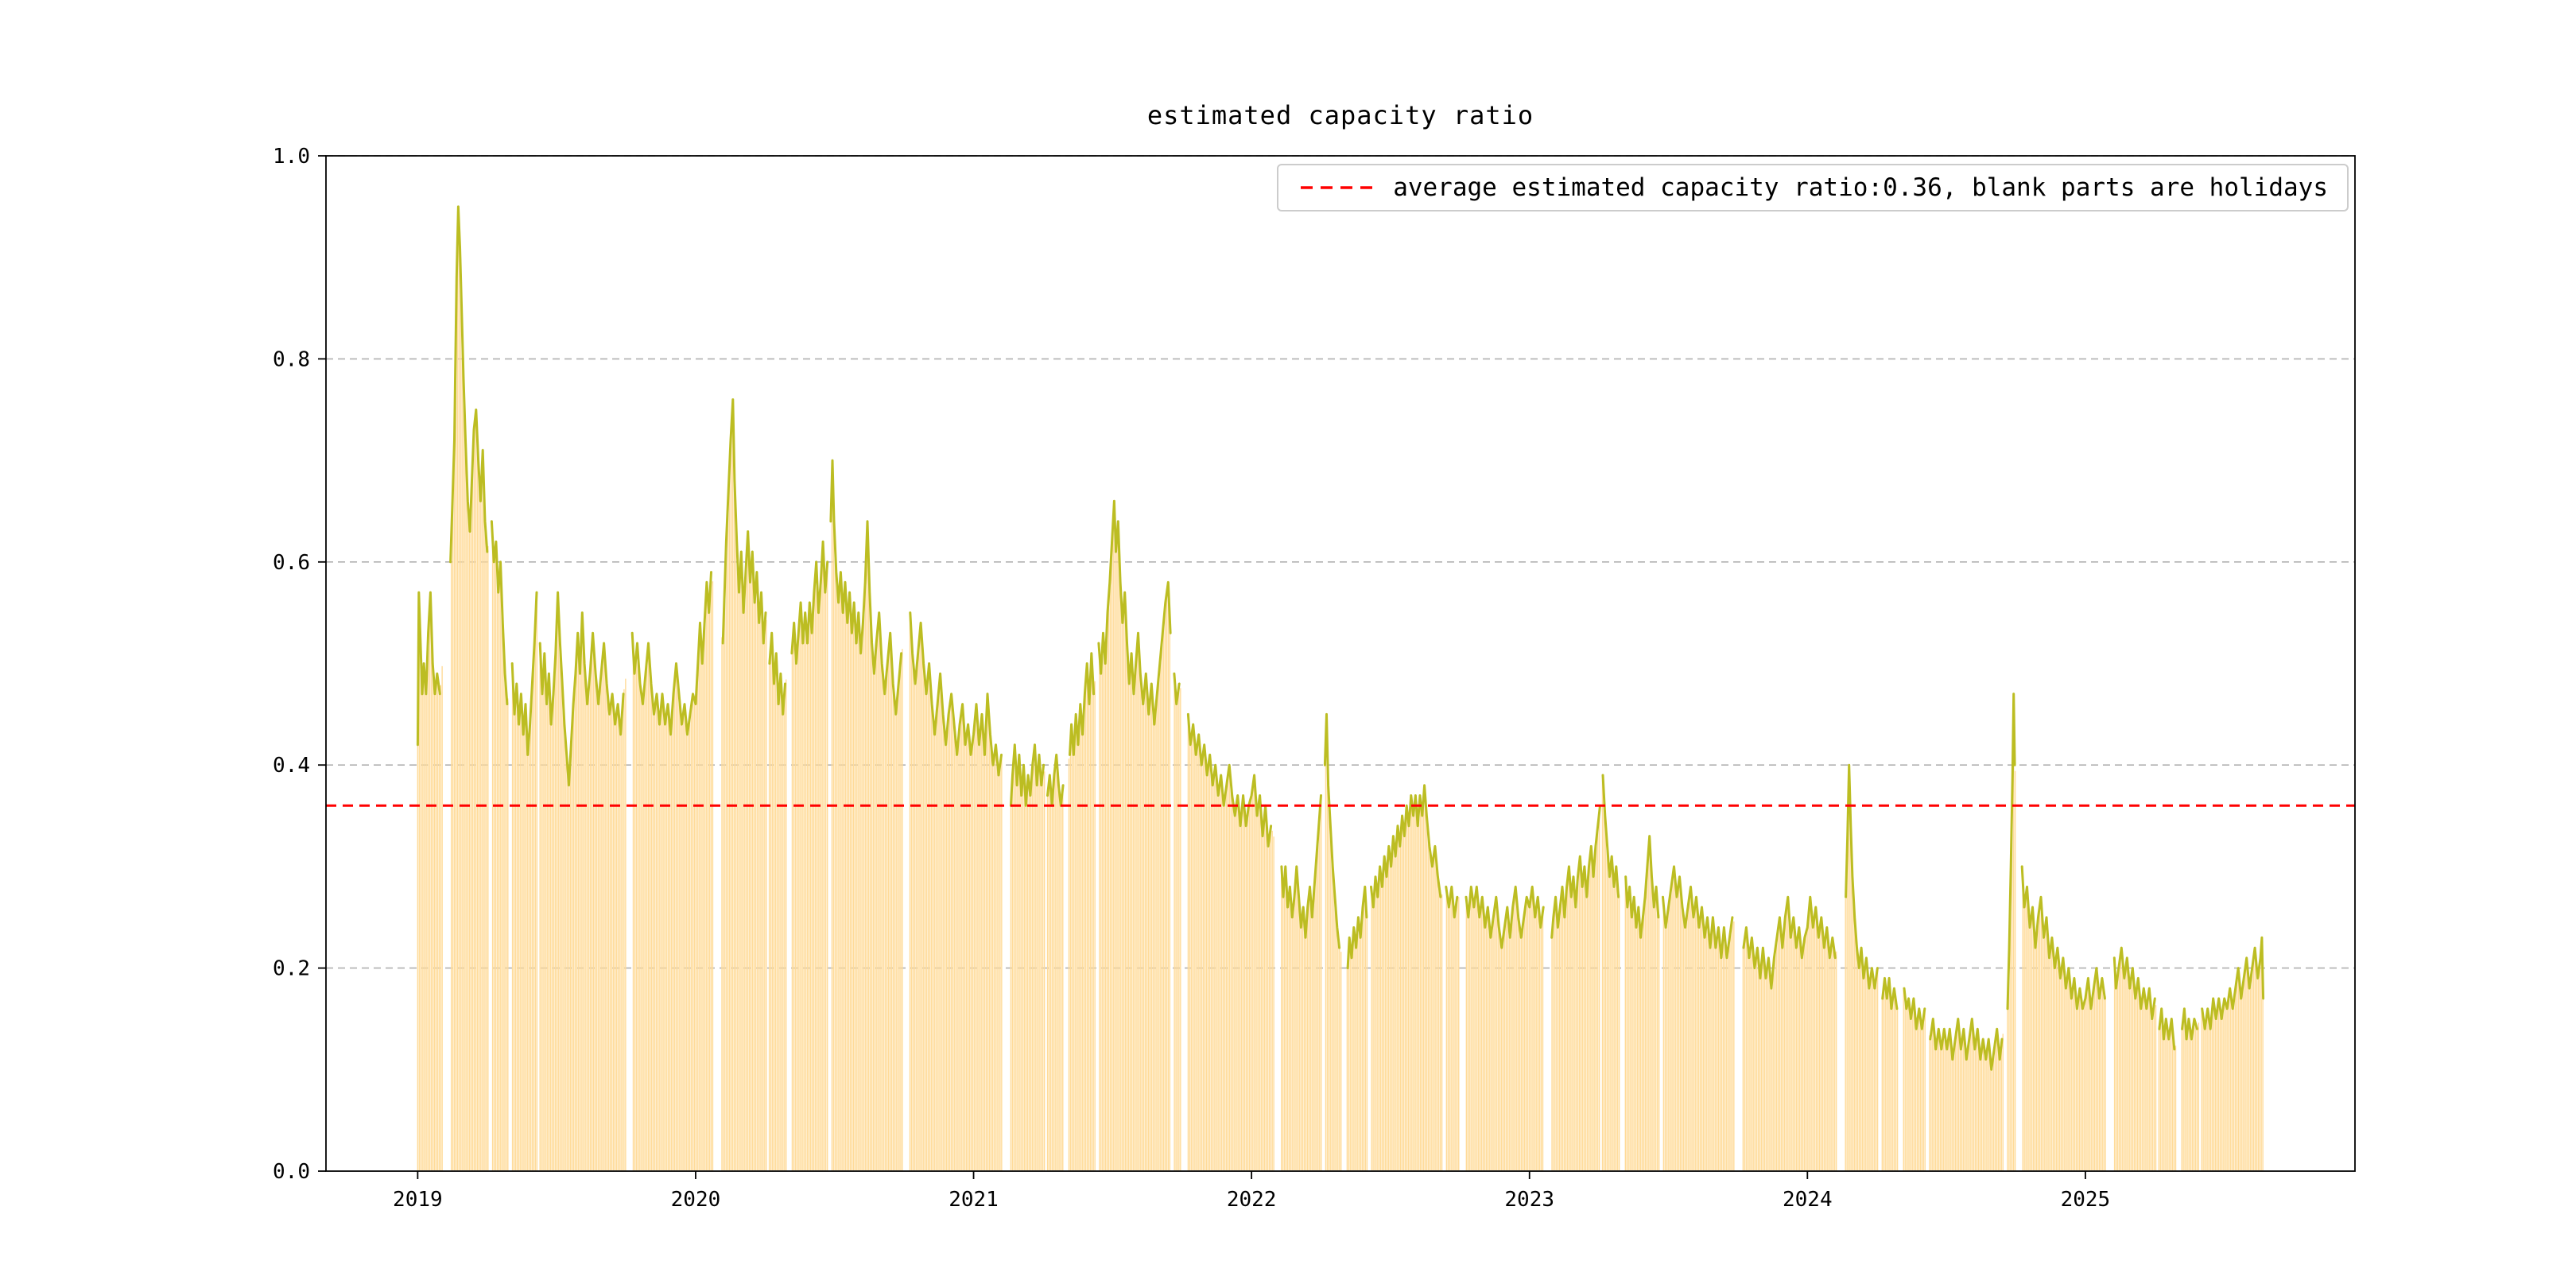  What do you see at coordinates (1252, 1200) in the screenshot?
I see `x-tick-label: 2022` at bounding box center [1252, 1200].